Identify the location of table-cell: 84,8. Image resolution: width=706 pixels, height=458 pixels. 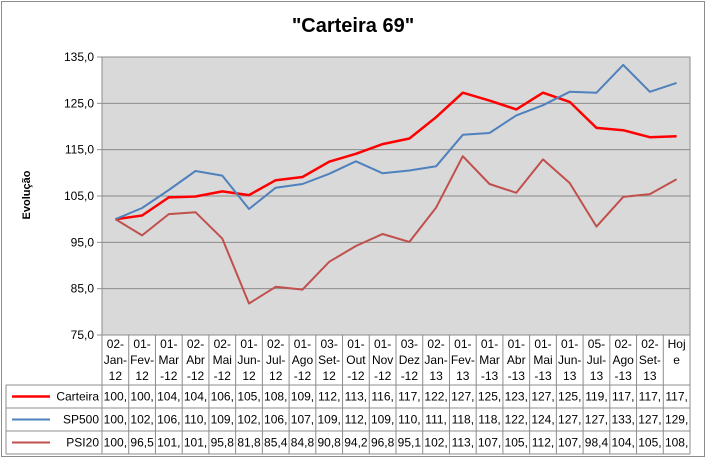
(303, 443).